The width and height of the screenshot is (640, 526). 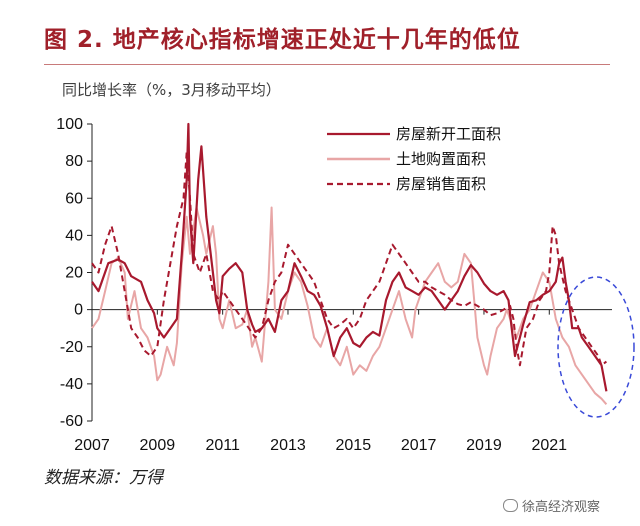 What do you see at coordinates (484, 445) in the screenshot?
I see `x-tick-label: 2019` at bounding box center [484, 445].